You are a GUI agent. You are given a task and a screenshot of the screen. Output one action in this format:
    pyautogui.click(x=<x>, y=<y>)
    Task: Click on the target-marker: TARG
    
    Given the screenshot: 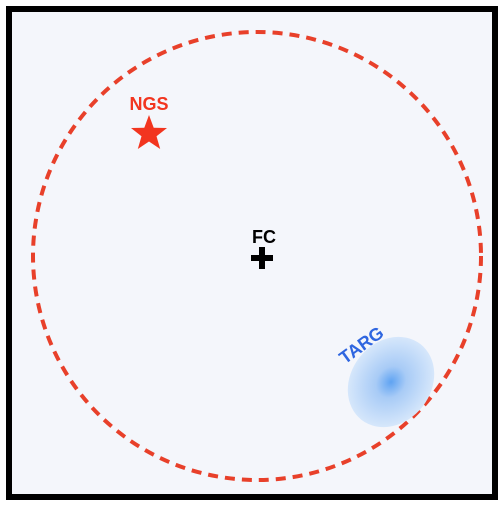 What is the action you would take?
    pyautogui.click(x=385, y=375)
    